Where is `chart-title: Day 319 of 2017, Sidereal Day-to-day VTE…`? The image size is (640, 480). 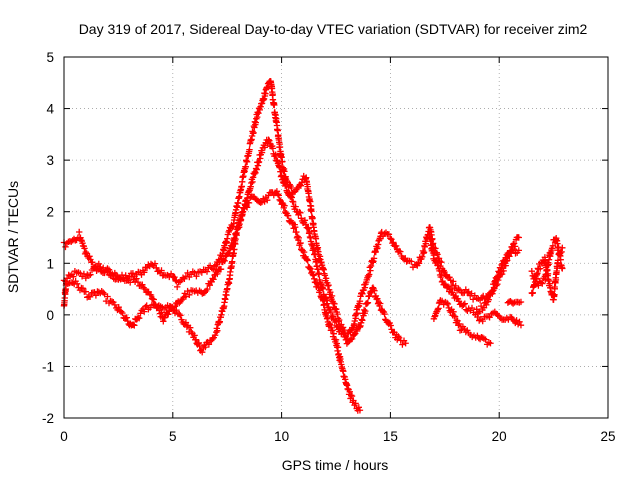 chart-title: Day 319 of 2017, Sidereal Day-to-day VTE… is located at coordinates (333, 29).